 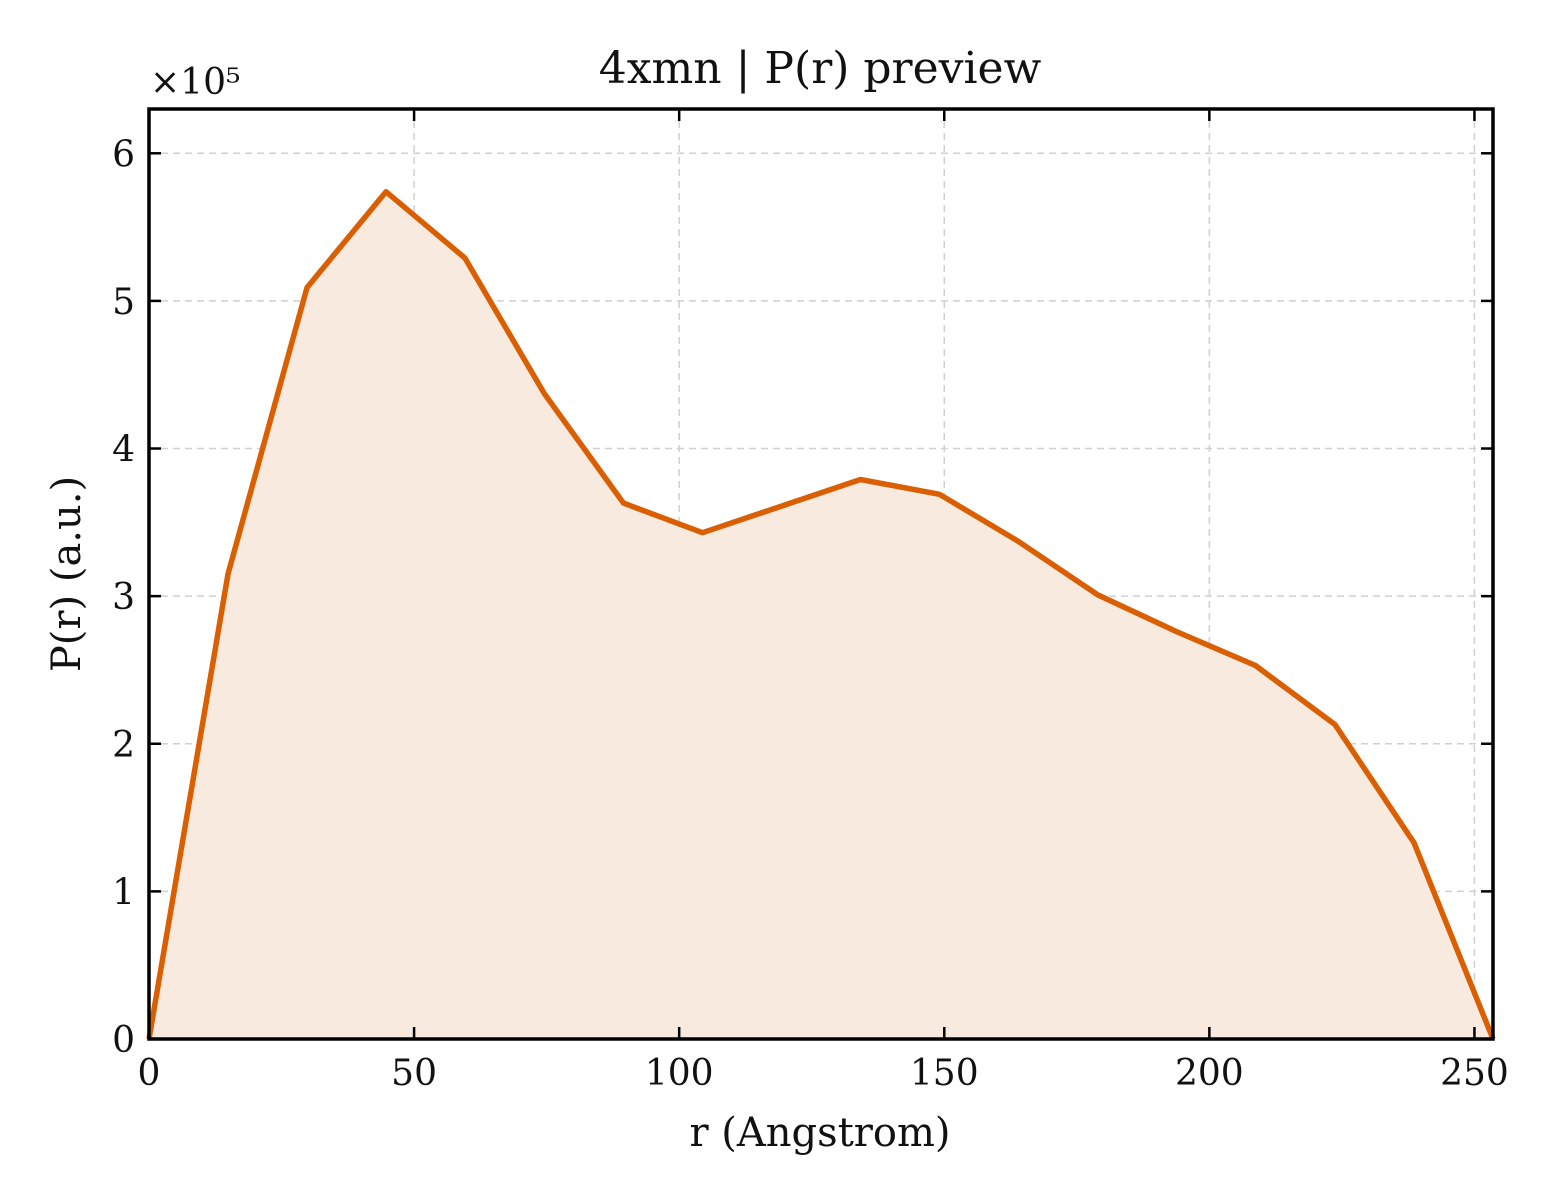 I want to click on y-axis-label: P(r) (a.u.), so click(x=67, y=574).